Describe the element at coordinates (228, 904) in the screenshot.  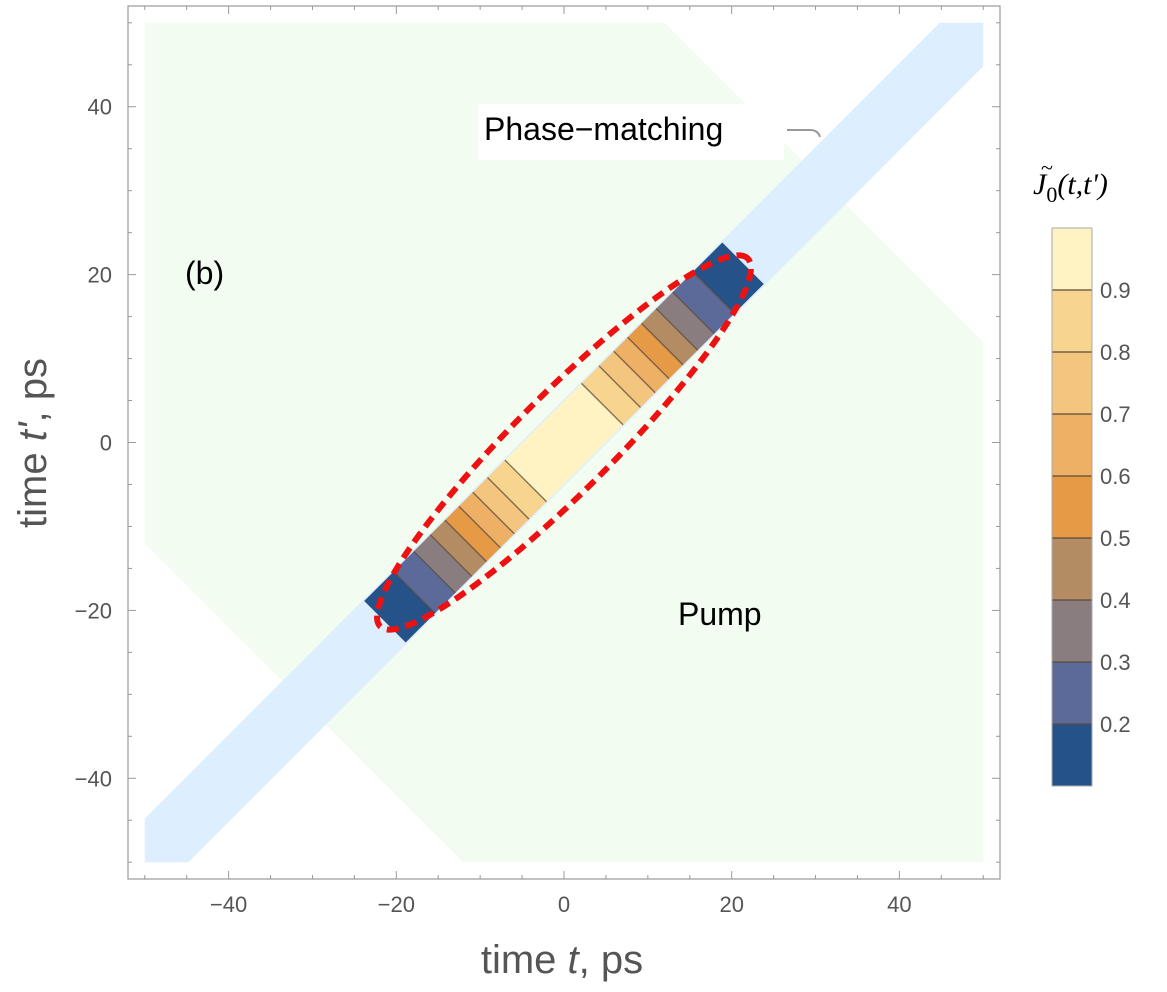
I see `x-tick-label: −40` at that location.